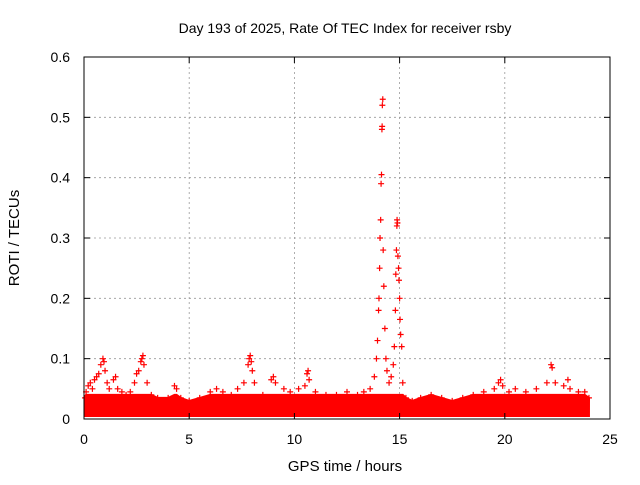  I want to click on roti-baseline-band, so click(337, 405).